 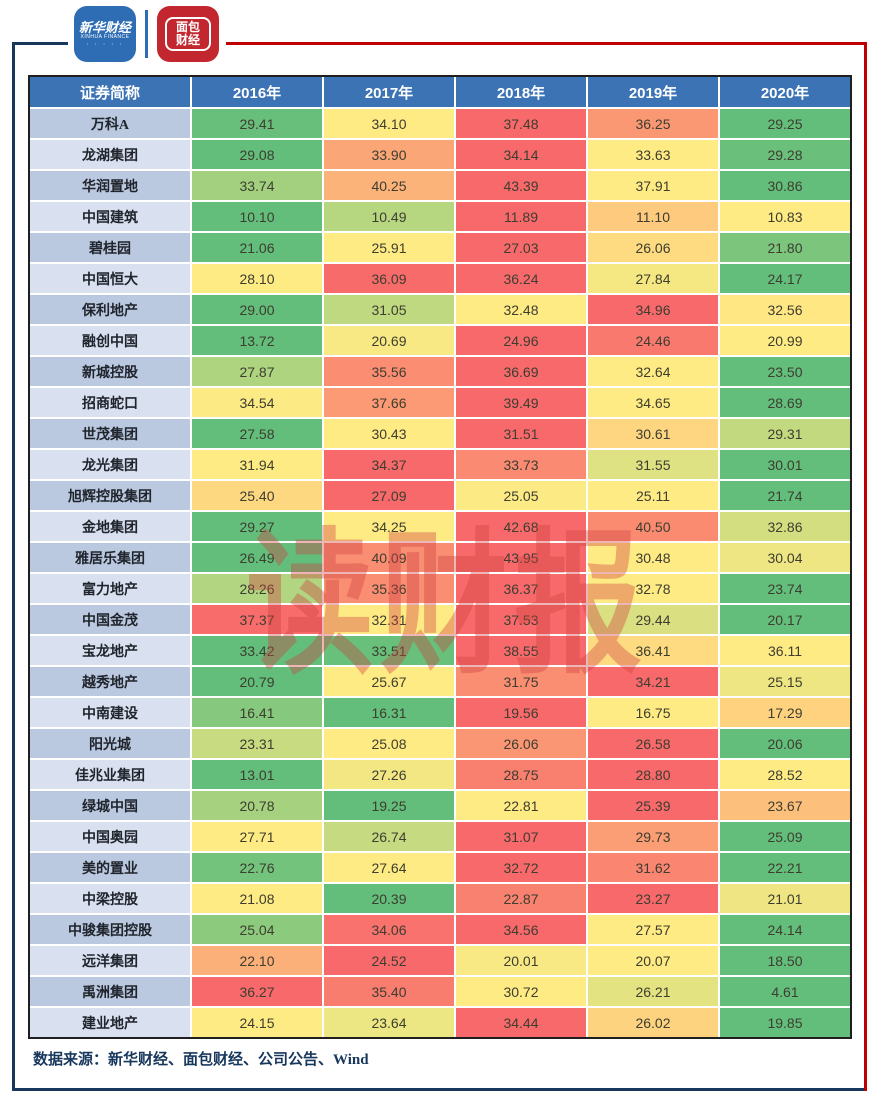 I want to click on company-label-cell: 招商蛇口, so click(x=110, y=402).